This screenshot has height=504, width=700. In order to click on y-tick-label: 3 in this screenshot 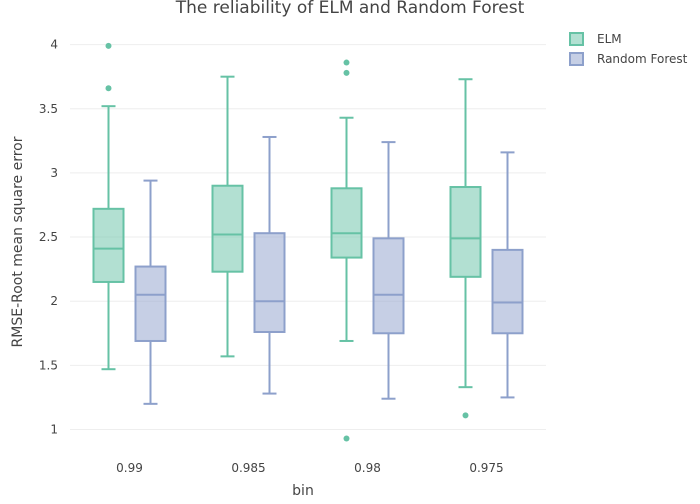, I will do `click(54, 173)`.